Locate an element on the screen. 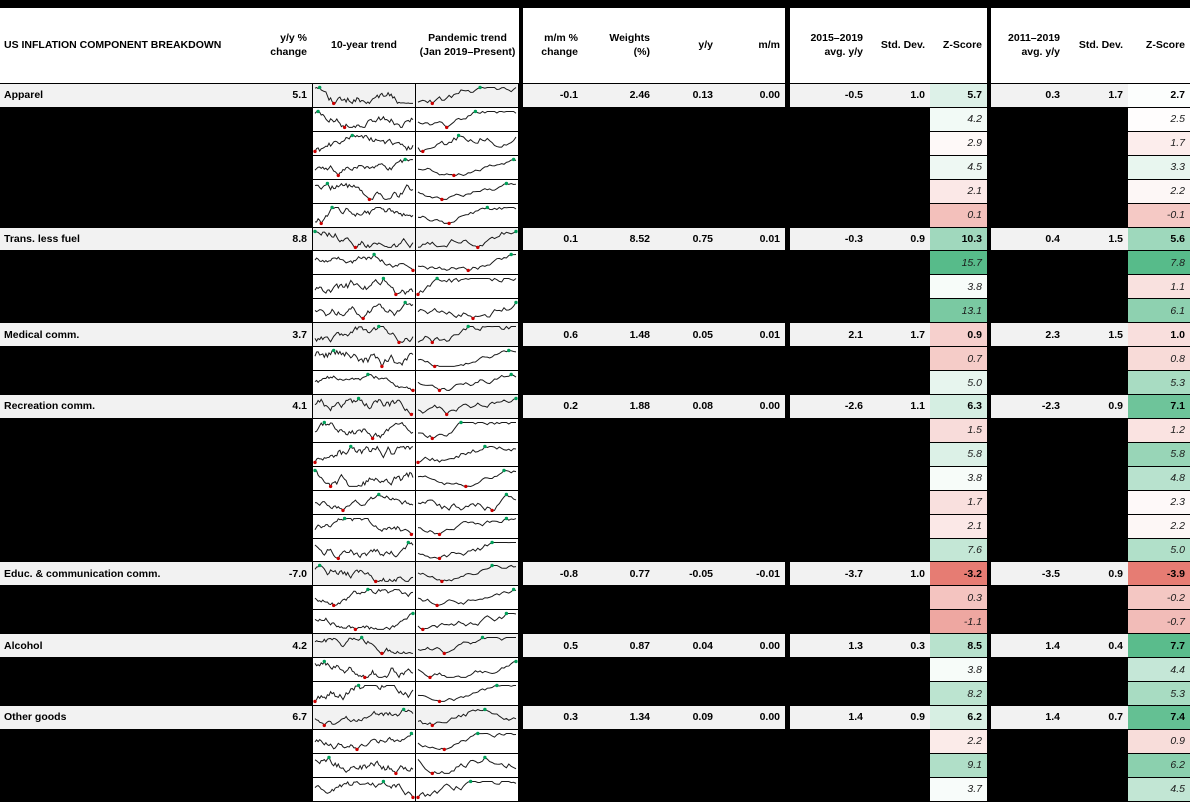 The image size is (1190, 802). cell-mm-change: -0.1 is located at coordinates (553, 96).